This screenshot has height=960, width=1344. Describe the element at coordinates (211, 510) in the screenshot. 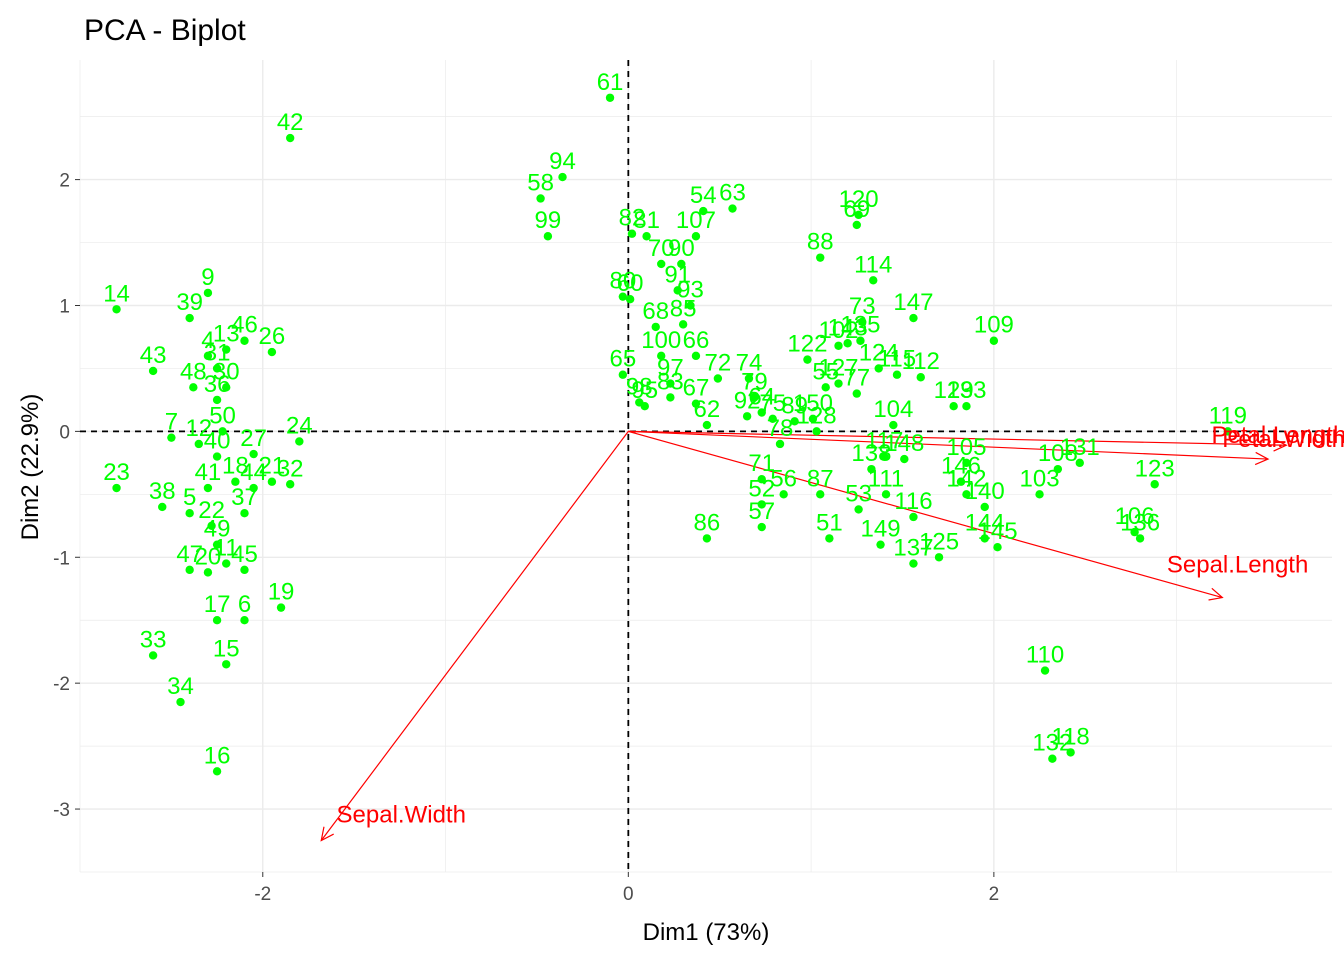

I see `point-label: 22` at that location.